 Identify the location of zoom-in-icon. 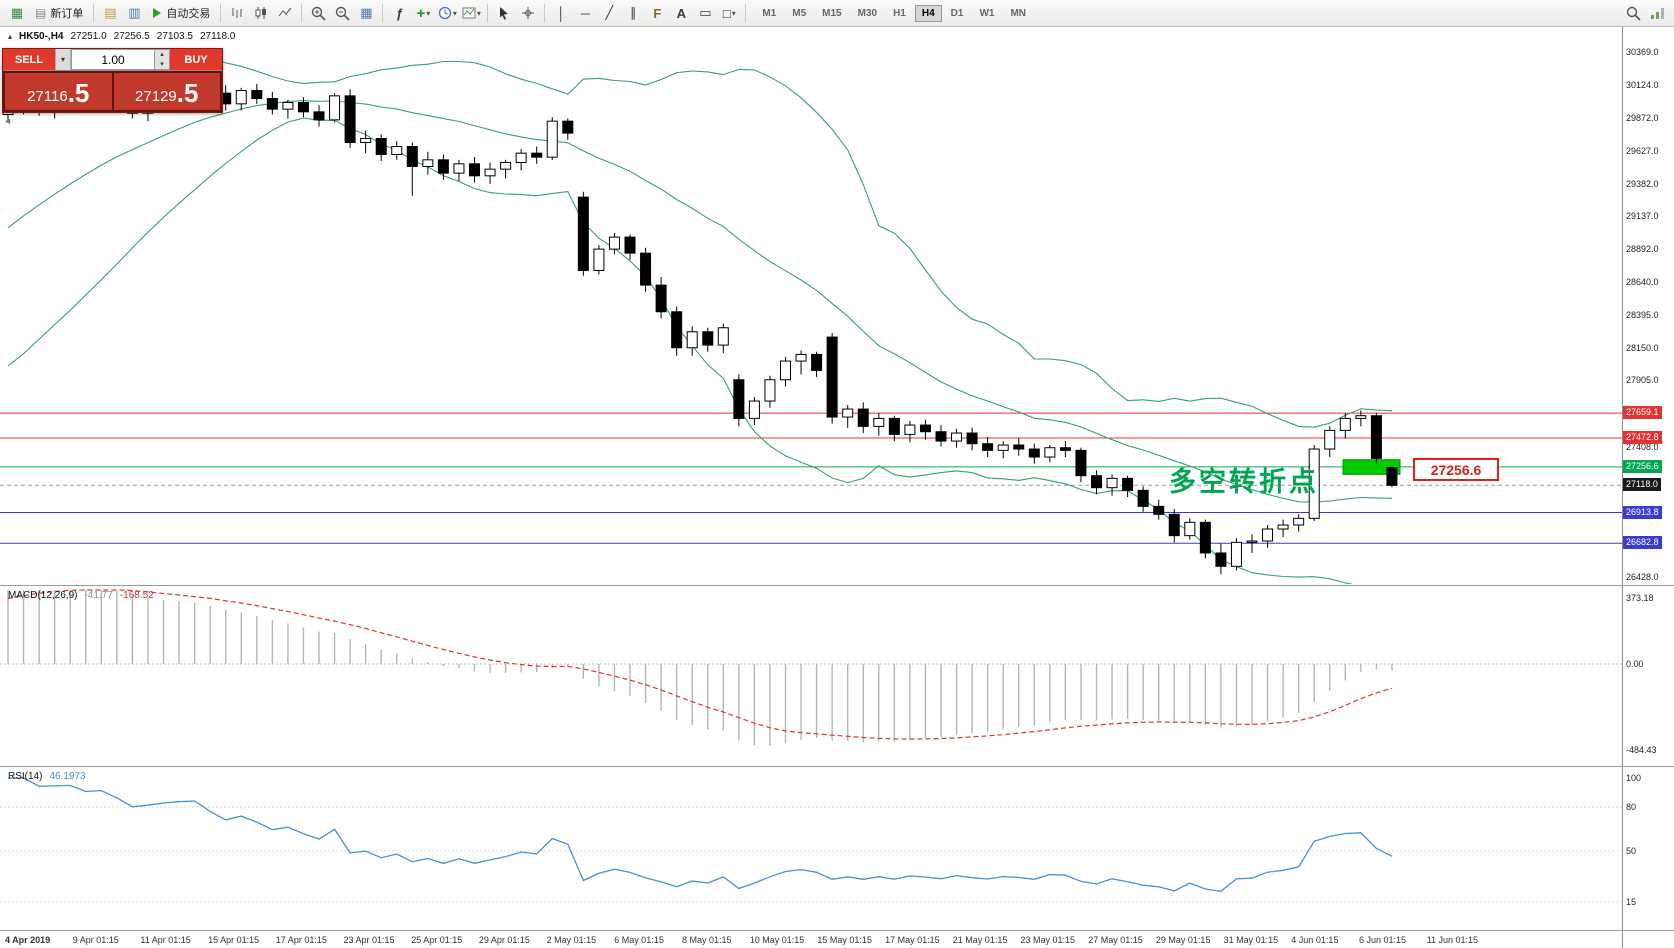
(318, 13).